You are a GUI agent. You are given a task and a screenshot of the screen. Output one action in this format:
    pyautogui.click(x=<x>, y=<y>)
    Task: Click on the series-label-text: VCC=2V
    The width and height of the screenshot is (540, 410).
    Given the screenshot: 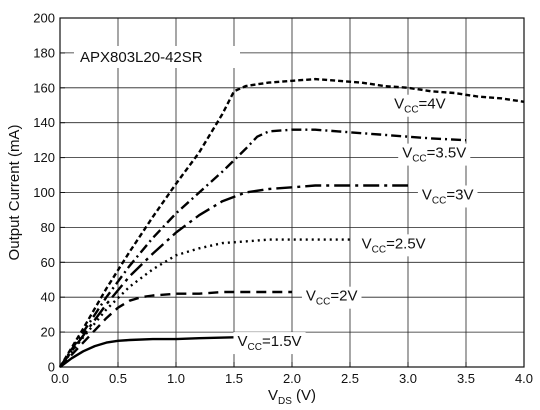 What is the action you would take?
    pyautogui.click(x=332, y=298)
    